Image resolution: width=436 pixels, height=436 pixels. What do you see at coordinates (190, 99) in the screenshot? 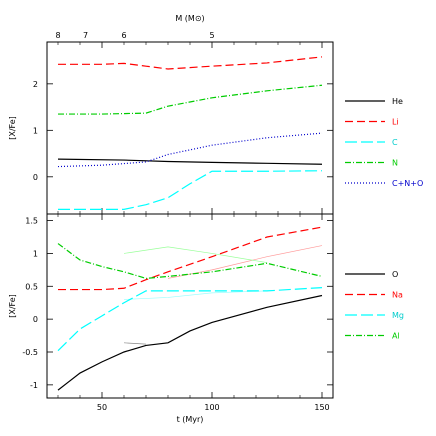
I see `top-series-n` at bounding box center [190, 99].